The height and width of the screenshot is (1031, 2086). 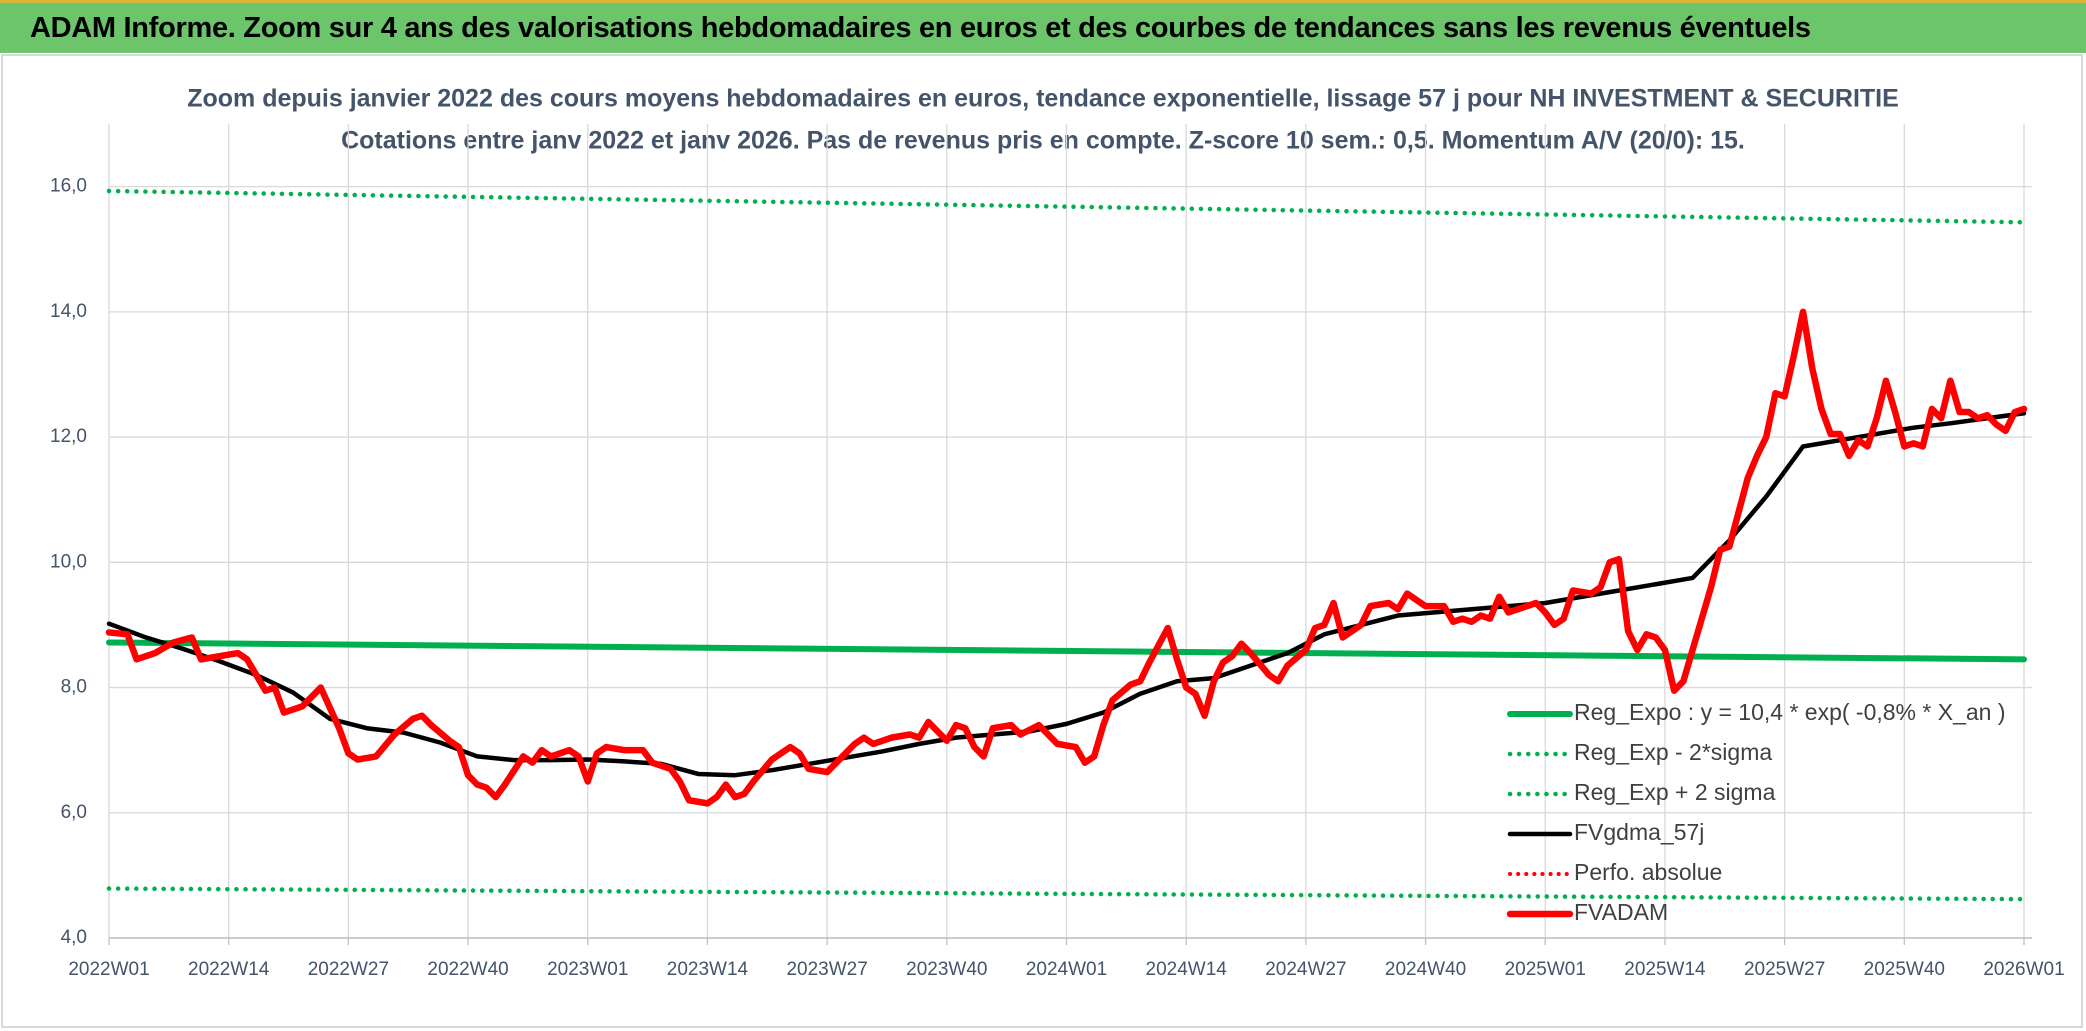 I want to click on x-tick-label: 2025W14, so click(x=1665, y=969).